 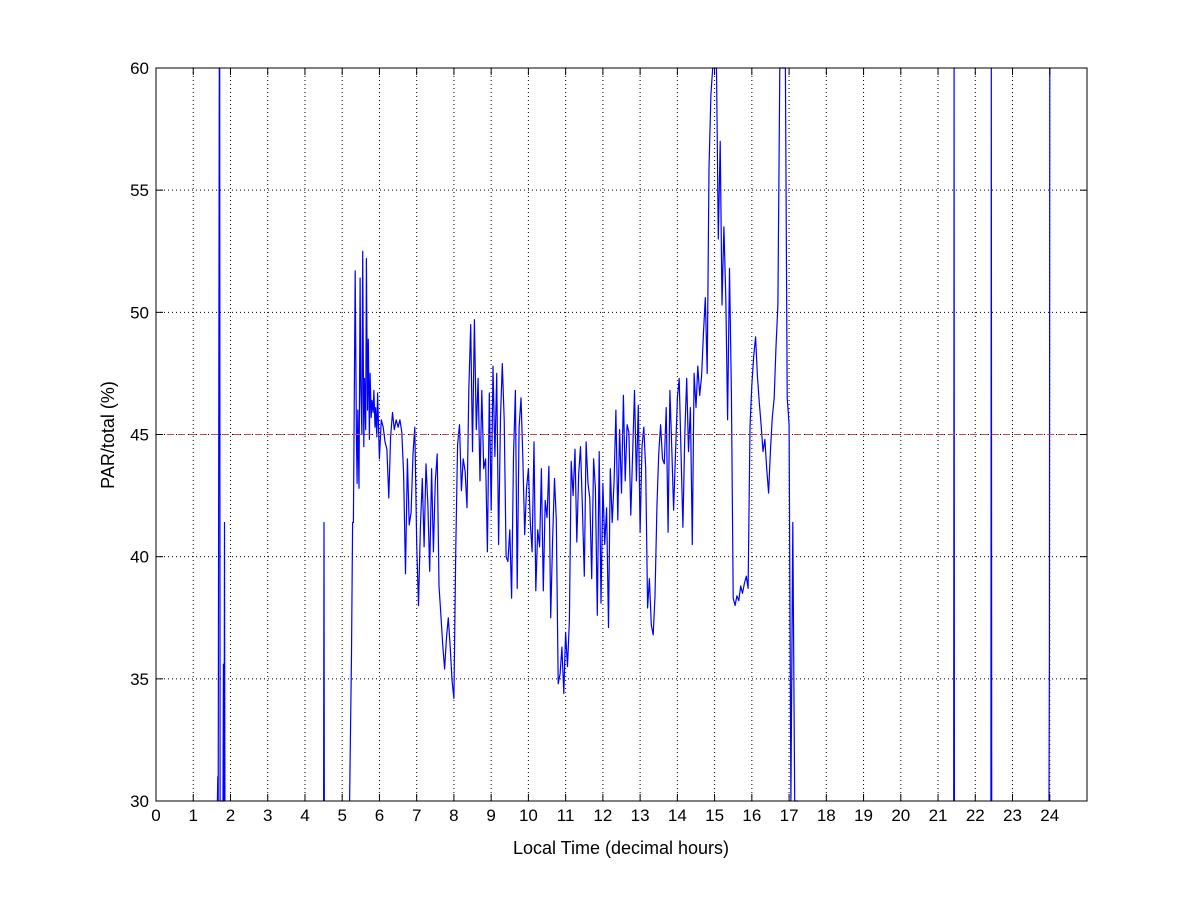 What do you see at coordinates (490, 815) in the screenshot?
I see `x-tick-label: 9` at bounding box center [490, 815].